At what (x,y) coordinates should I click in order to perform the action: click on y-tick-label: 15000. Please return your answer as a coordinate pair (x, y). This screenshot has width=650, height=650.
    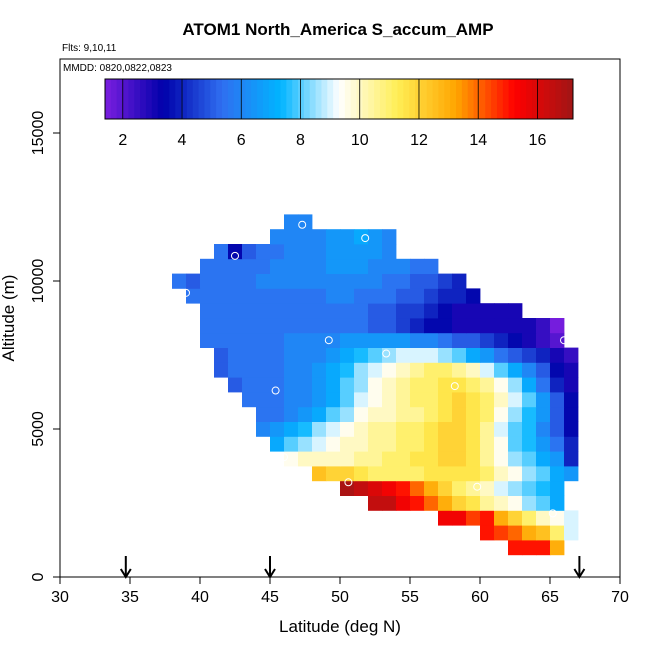
    Looking at the image, I should click on (38, 133).